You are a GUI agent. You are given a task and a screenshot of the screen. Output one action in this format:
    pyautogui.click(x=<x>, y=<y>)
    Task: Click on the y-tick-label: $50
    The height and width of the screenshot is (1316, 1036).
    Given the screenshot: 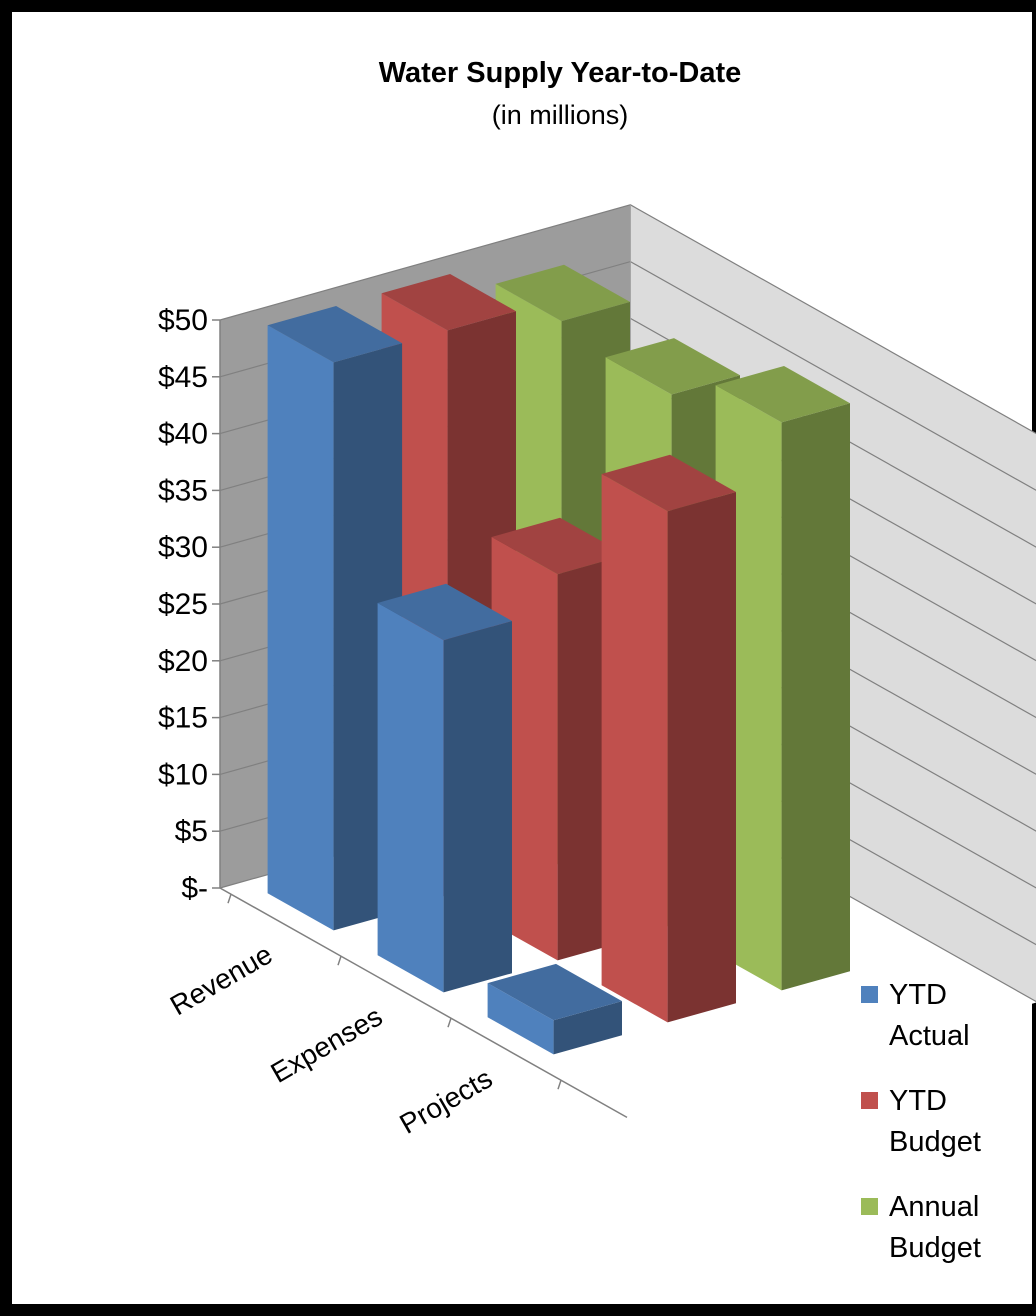 What is the action you would take?
    pyautogui.click(x=183, y=320)
    